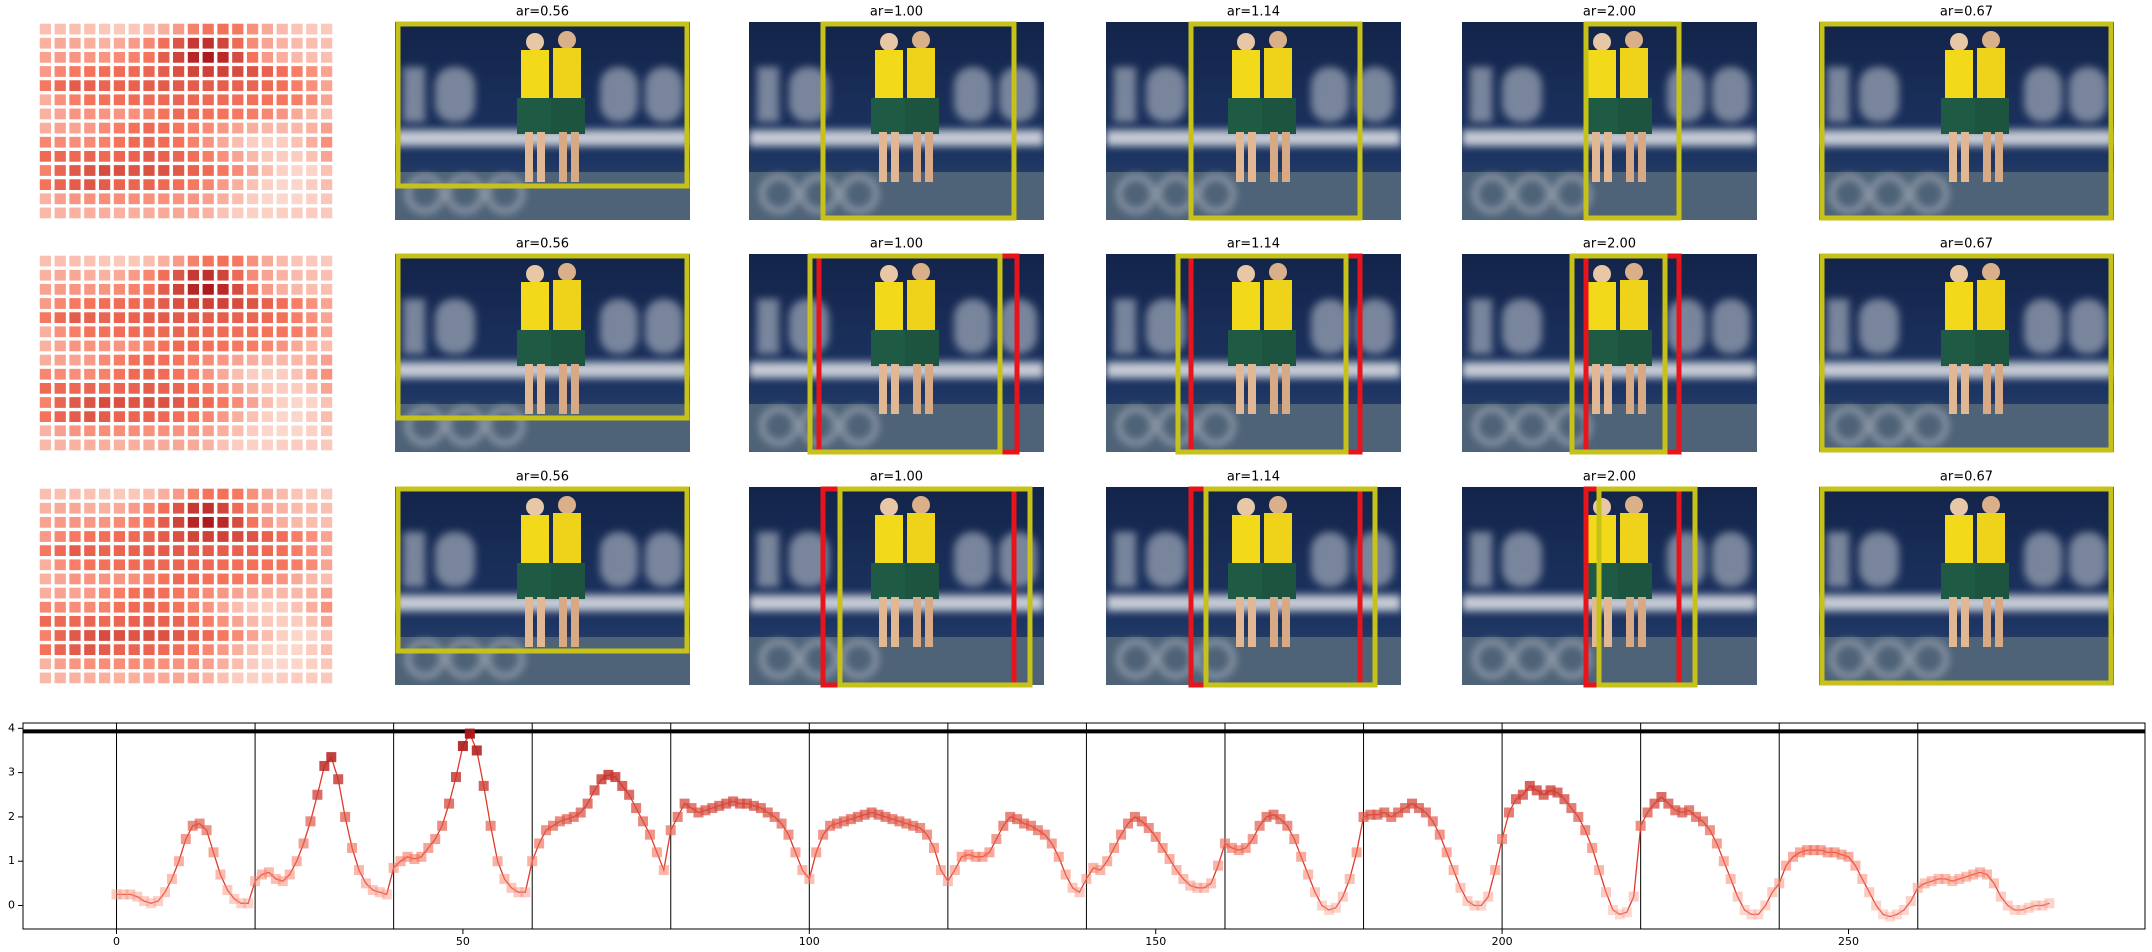 The height and width of the screenshot is (952, 2152). I want to click on panel-title: ar=1.00, so click(896, 12).